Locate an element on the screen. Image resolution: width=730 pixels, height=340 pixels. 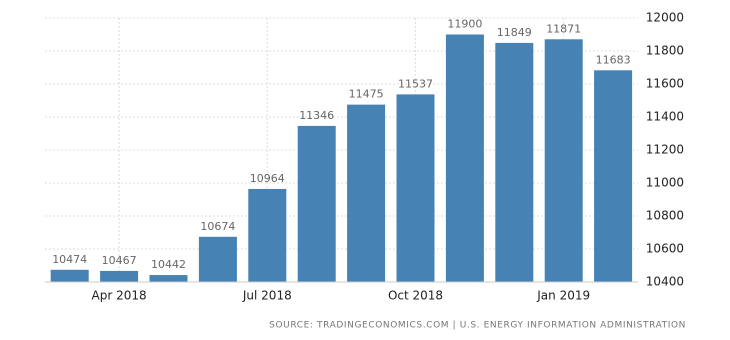
value-label: 10674 is located at coordinates (217, 226).